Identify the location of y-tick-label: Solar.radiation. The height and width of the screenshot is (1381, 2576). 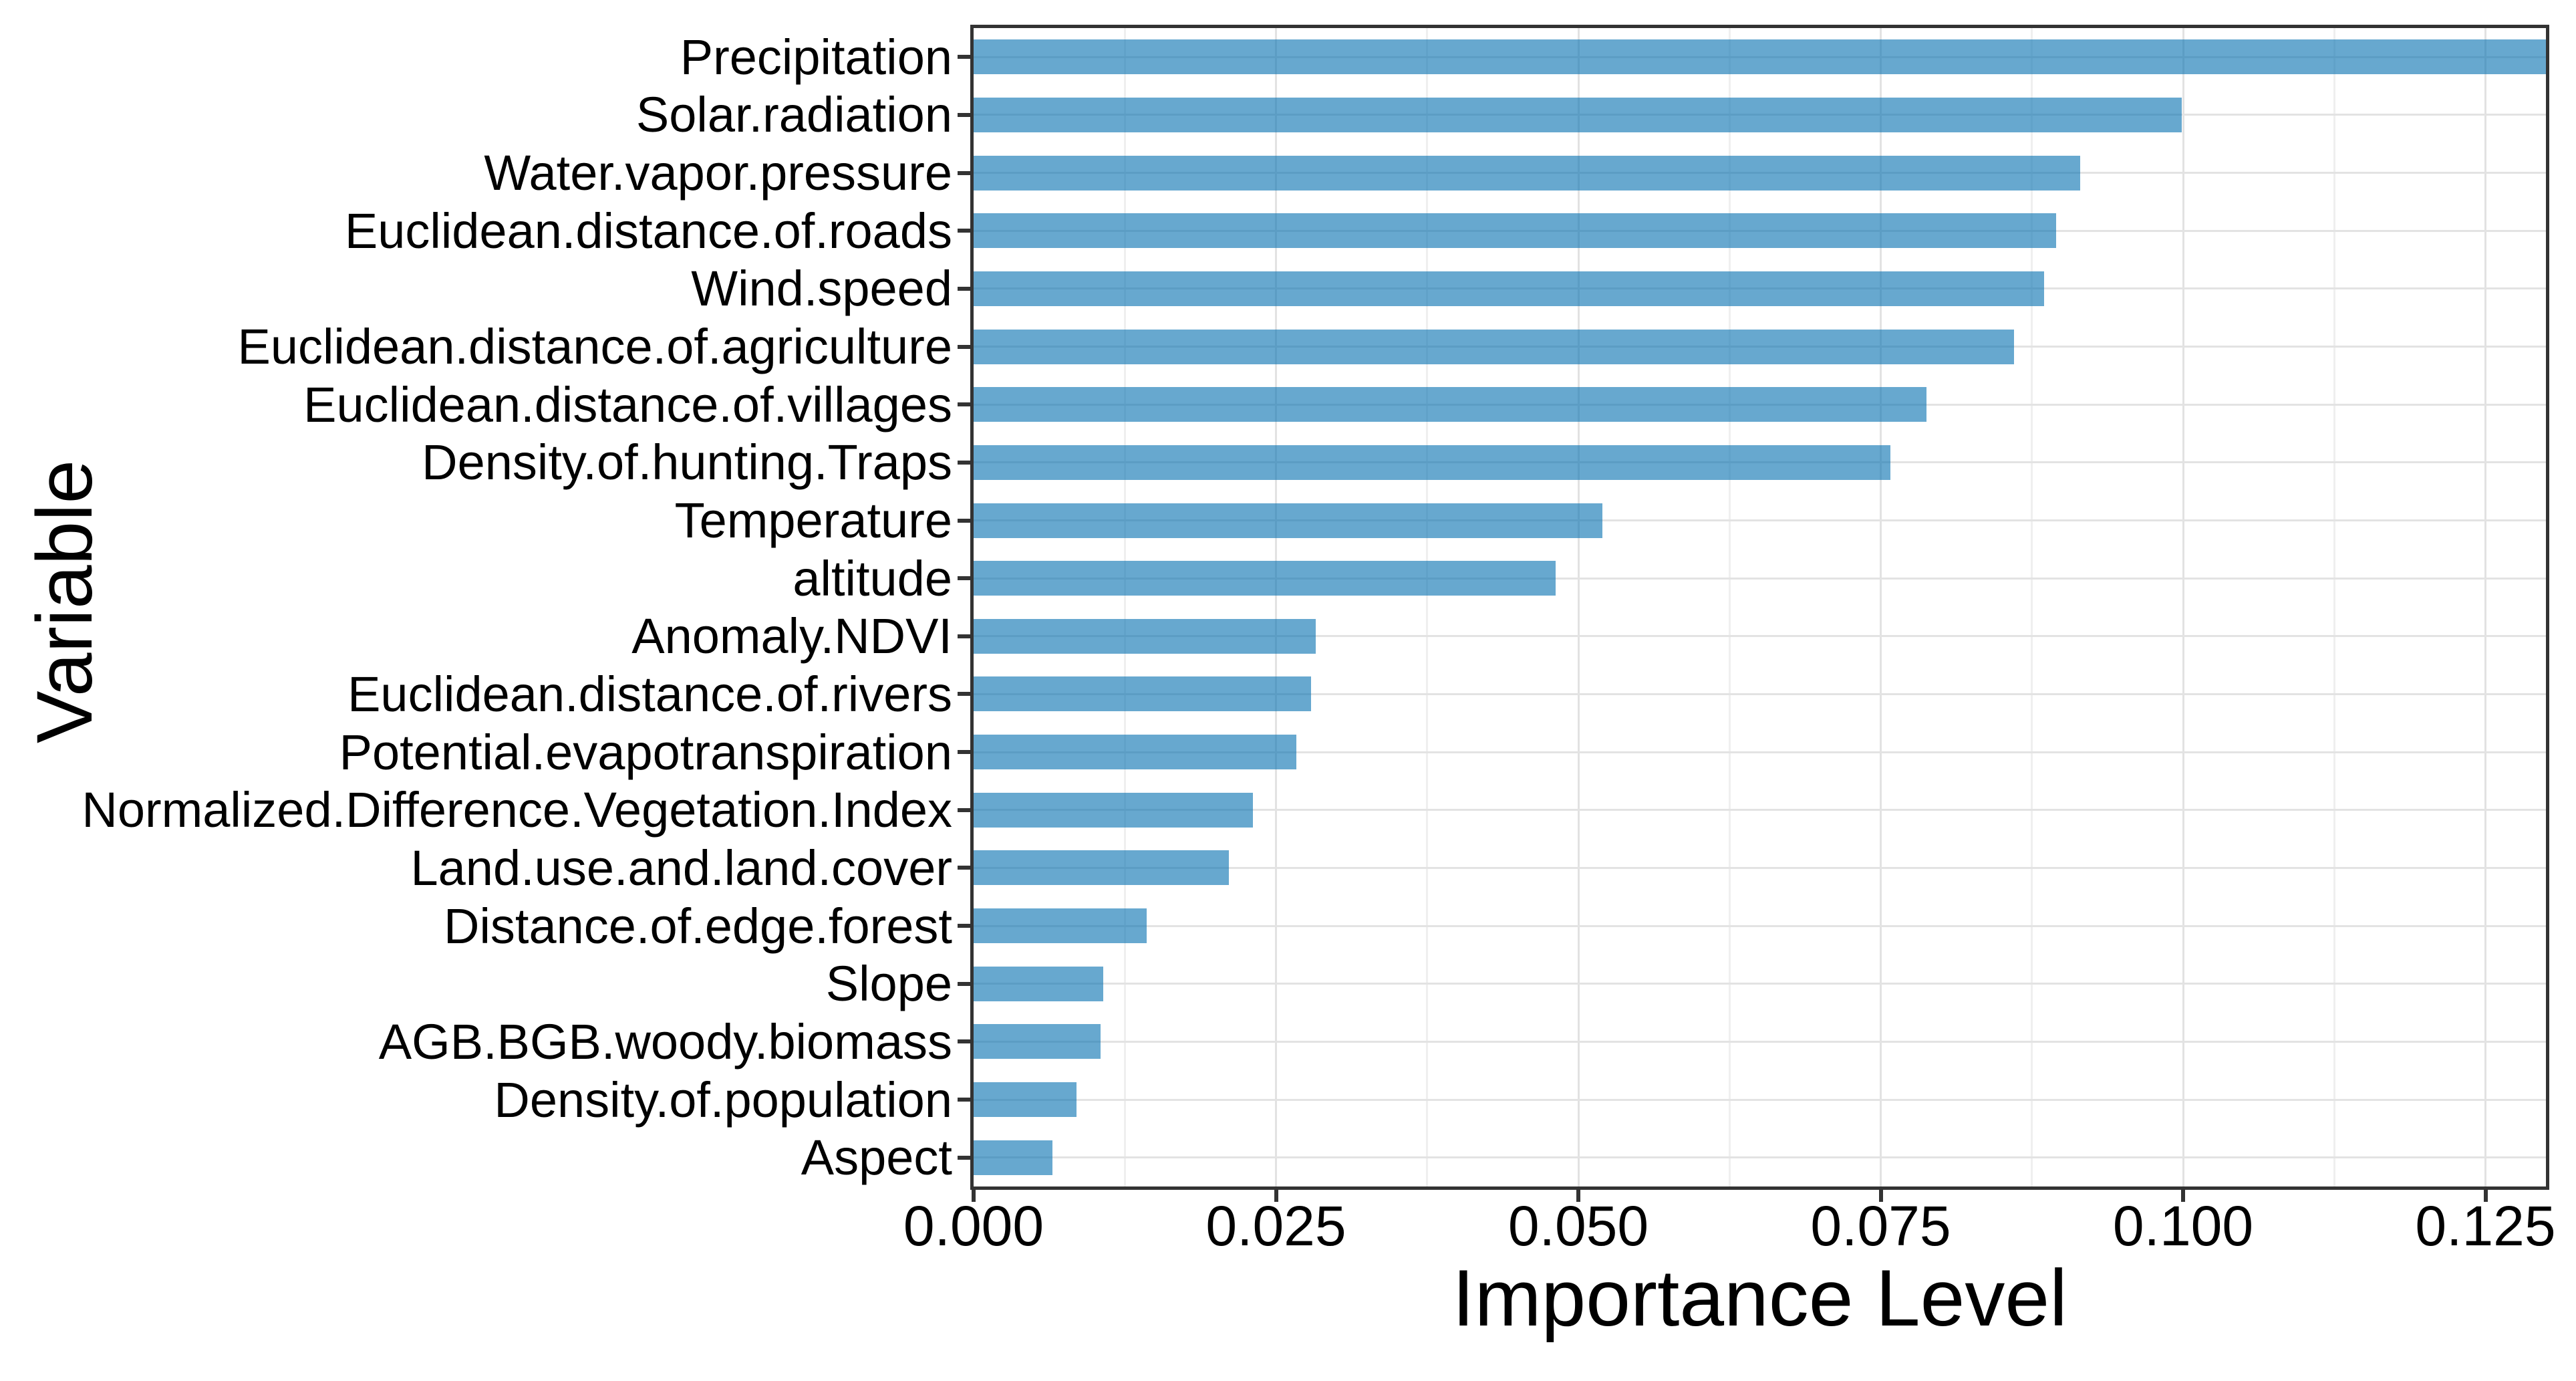
(793, 115).